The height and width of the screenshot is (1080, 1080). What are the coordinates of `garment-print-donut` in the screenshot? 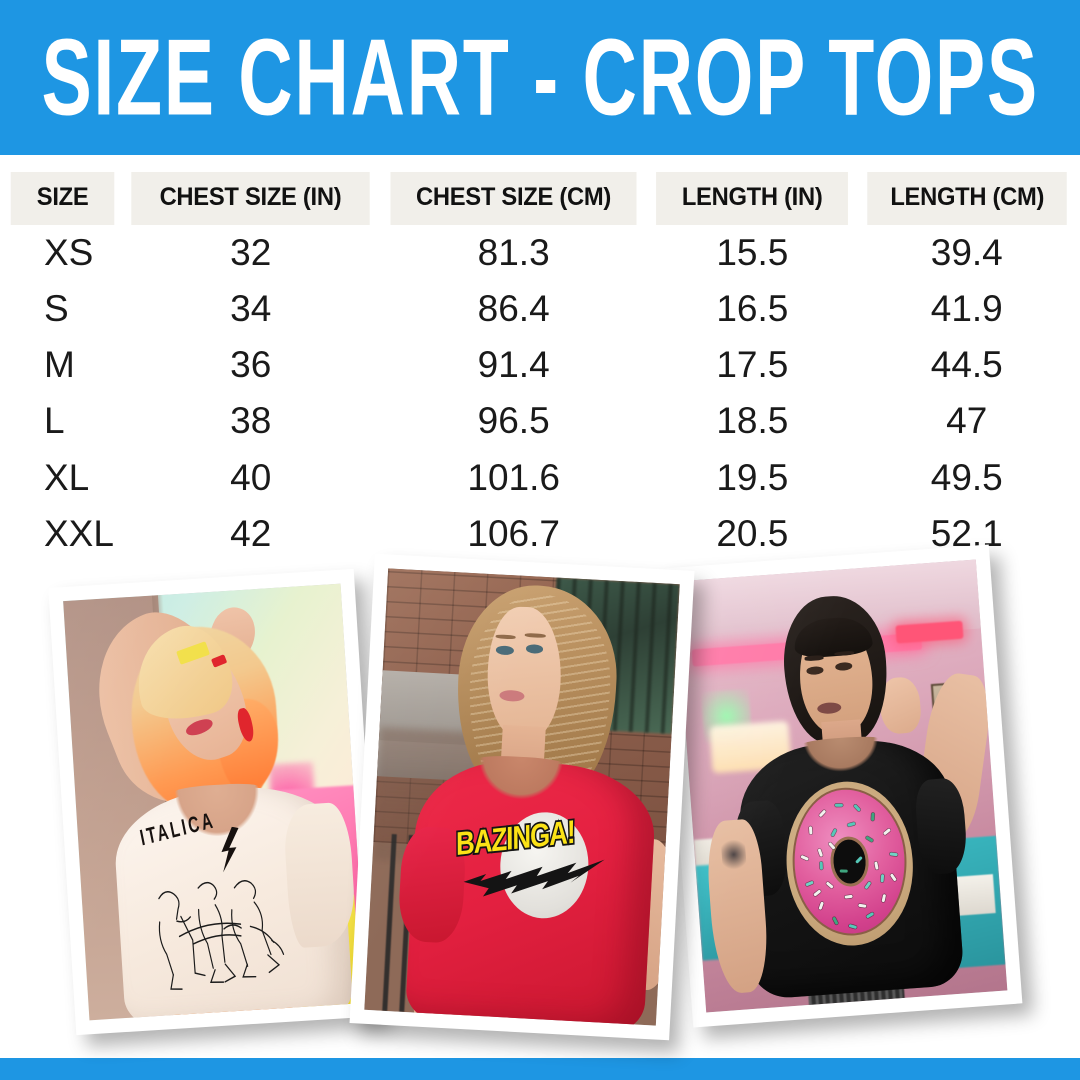 It's located at (849, 863).